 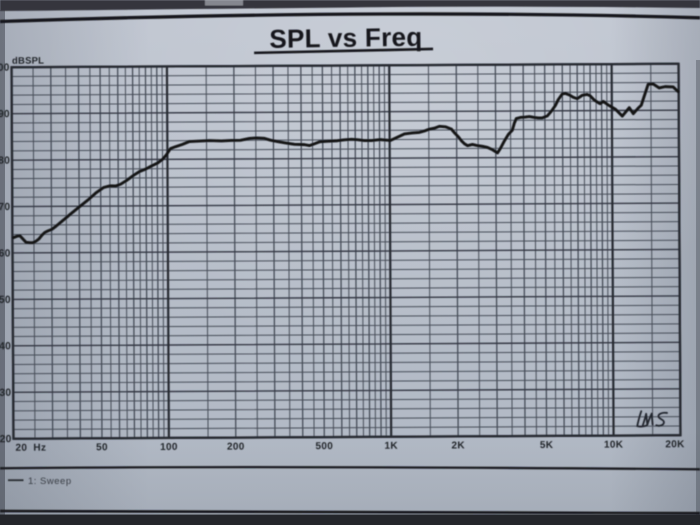 I want to click on svg-text: 100, so click(x=169, y=447).